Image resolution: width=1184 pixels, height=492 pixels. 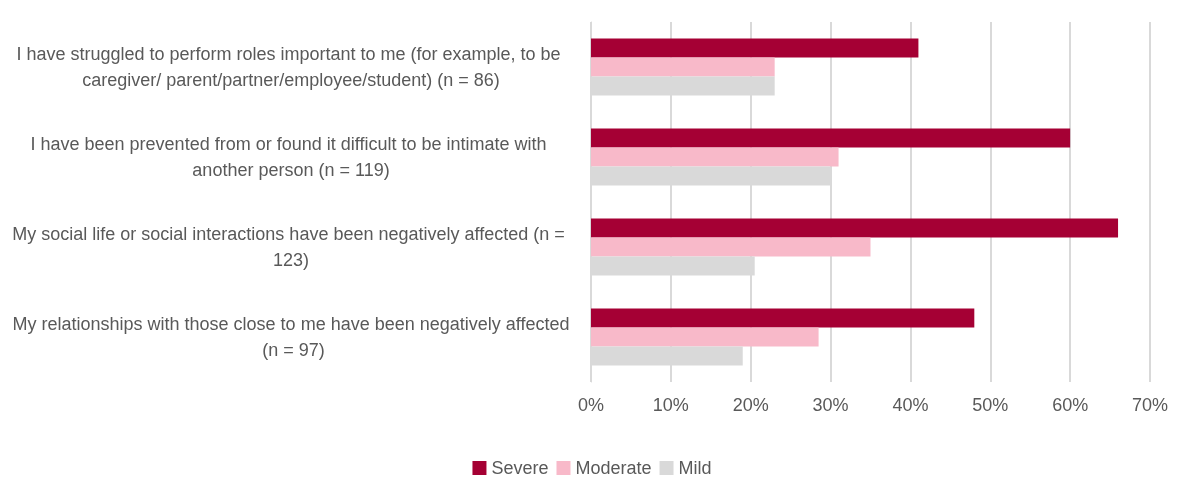 I want to click on x-tick-label: 60%, so click(x=1070, y=405).